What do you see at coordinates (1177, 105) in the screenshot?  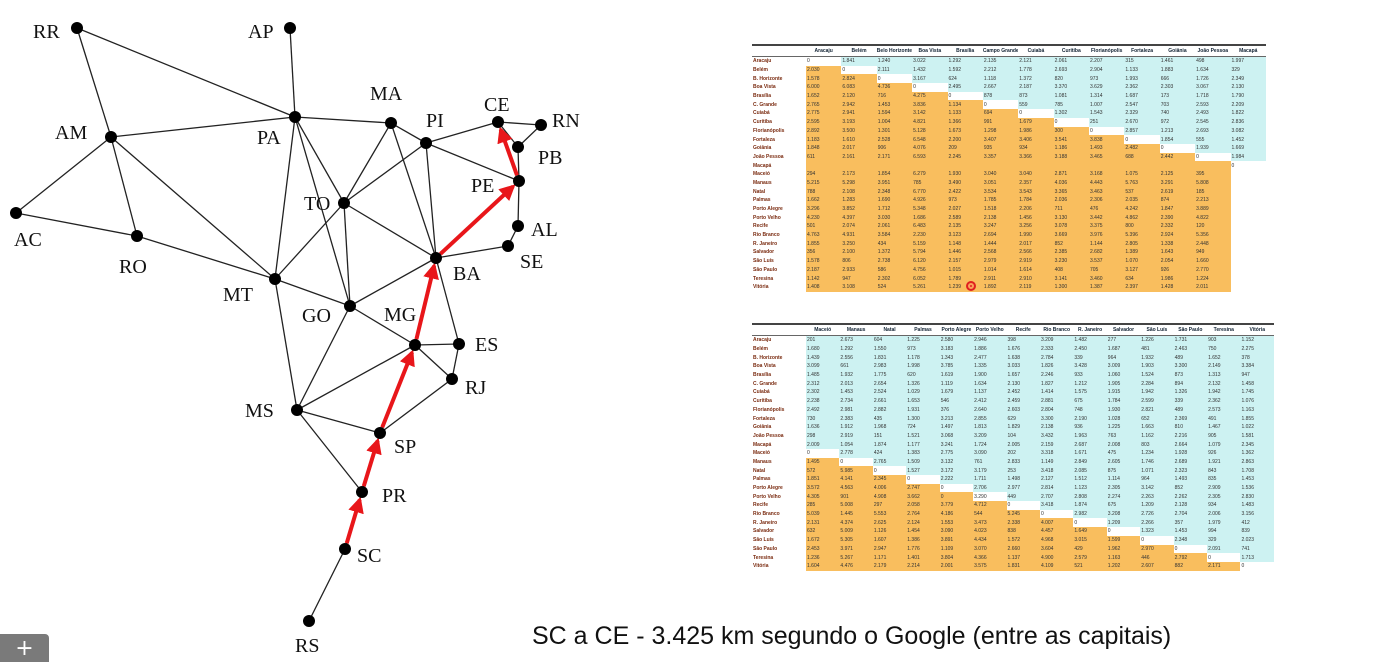 I see `table-cell: 703` at bounding box center [1177, 105].